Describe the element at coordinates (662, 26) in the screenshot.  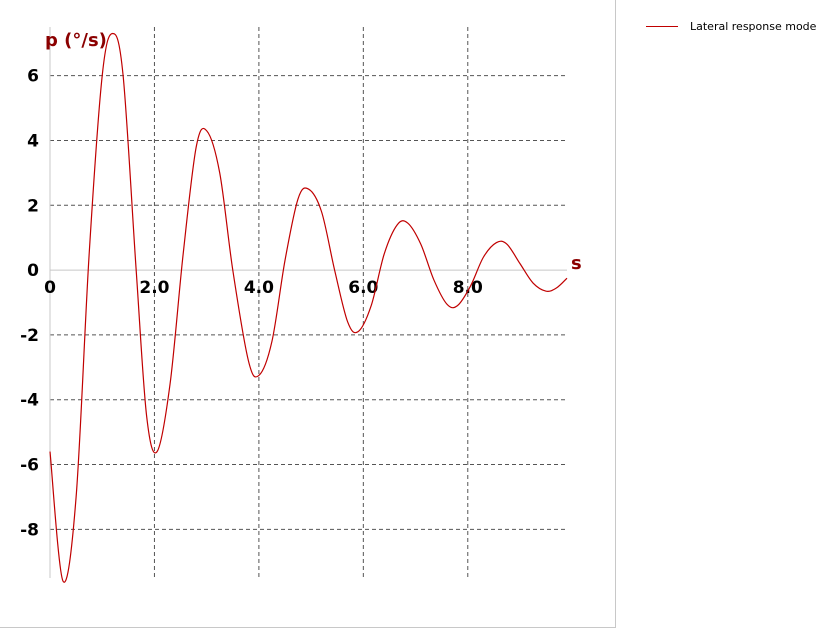
I see `legend-line-swatch` at that location.